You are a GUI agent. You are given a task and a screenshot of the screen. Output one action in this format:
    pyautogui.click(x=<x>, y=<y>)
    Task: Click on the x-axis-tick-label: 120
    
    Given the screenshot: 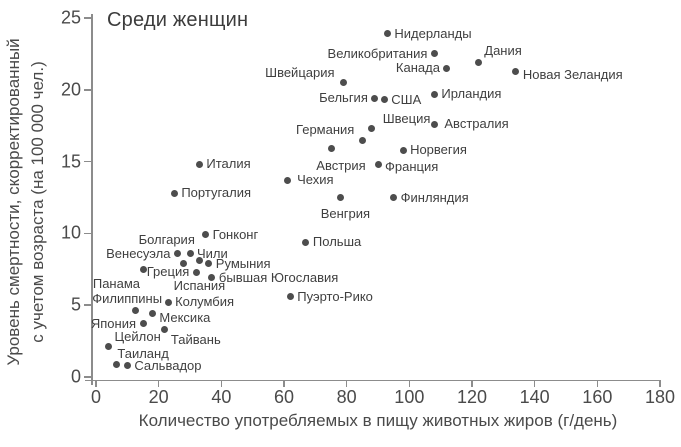 What is the action you would take?
    pyautogui.click(x=472, y=397)
    